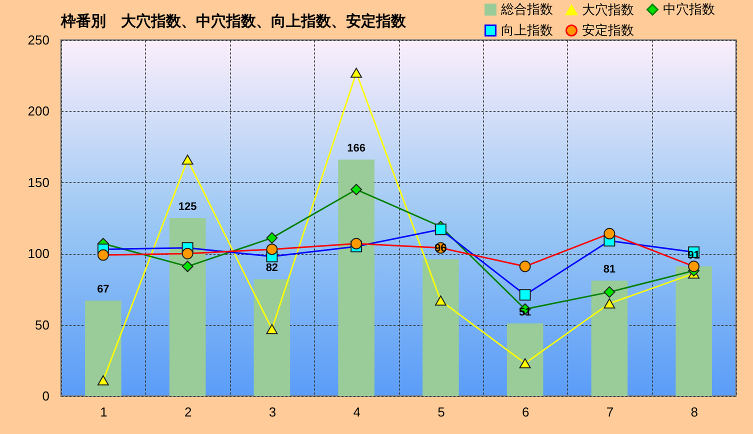  Describe the element at coordinates (608, 30) in the screenshot. I see `legend-label: 安定指数` at that location.